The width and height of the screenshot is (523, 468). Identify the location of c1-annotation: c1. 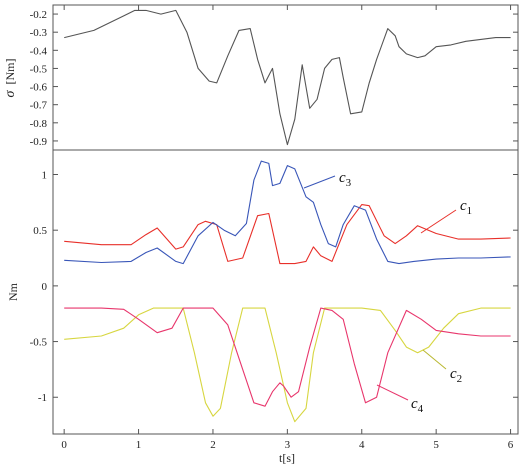
(446, 216).